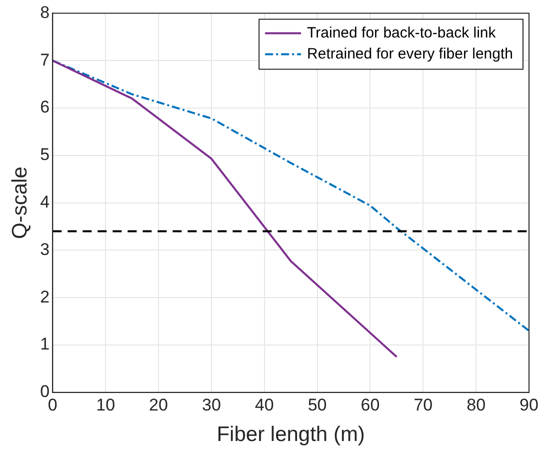 The height and width of the screenshot is (456, 551). Describe the element at coordinates (45, 249) in the screenshot. I see `y-tick-label: 3` at that location.